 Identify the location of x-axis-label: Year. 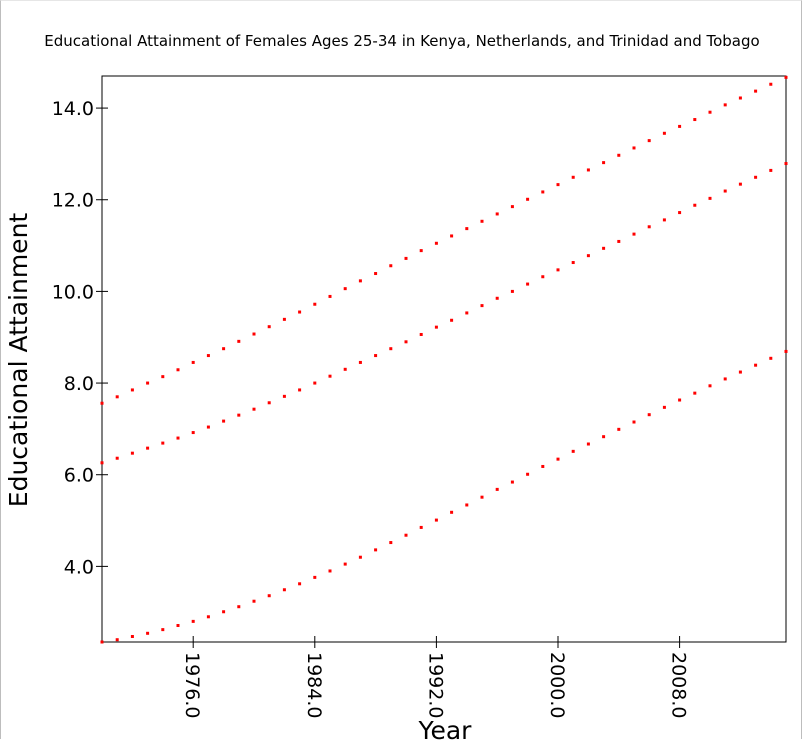
(445, 728).